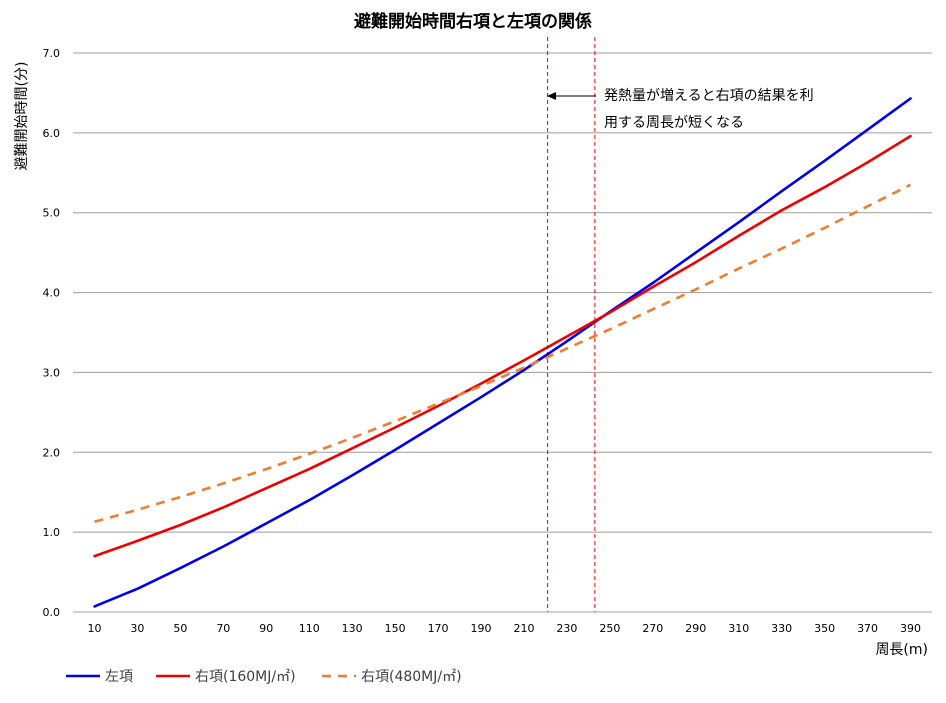 The image size is (946, 703). Describe the element at coordinates (481, 628) in the screenshot. I see `x-tick-label: 190` at that location.